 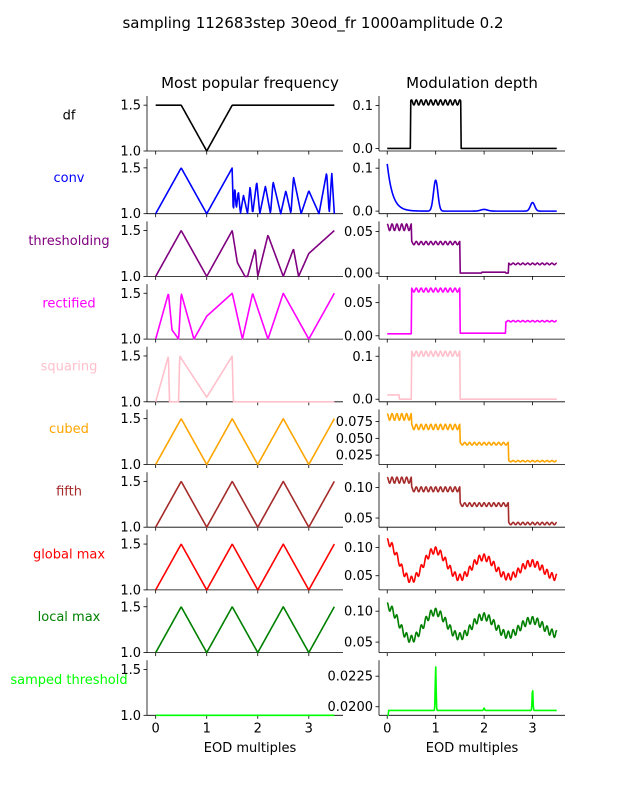 What do you see at coordinates (358, 336) in the screenshot?
I see `right-rectified-y-tick-label: 0.00` at bounding box center [358, 336].